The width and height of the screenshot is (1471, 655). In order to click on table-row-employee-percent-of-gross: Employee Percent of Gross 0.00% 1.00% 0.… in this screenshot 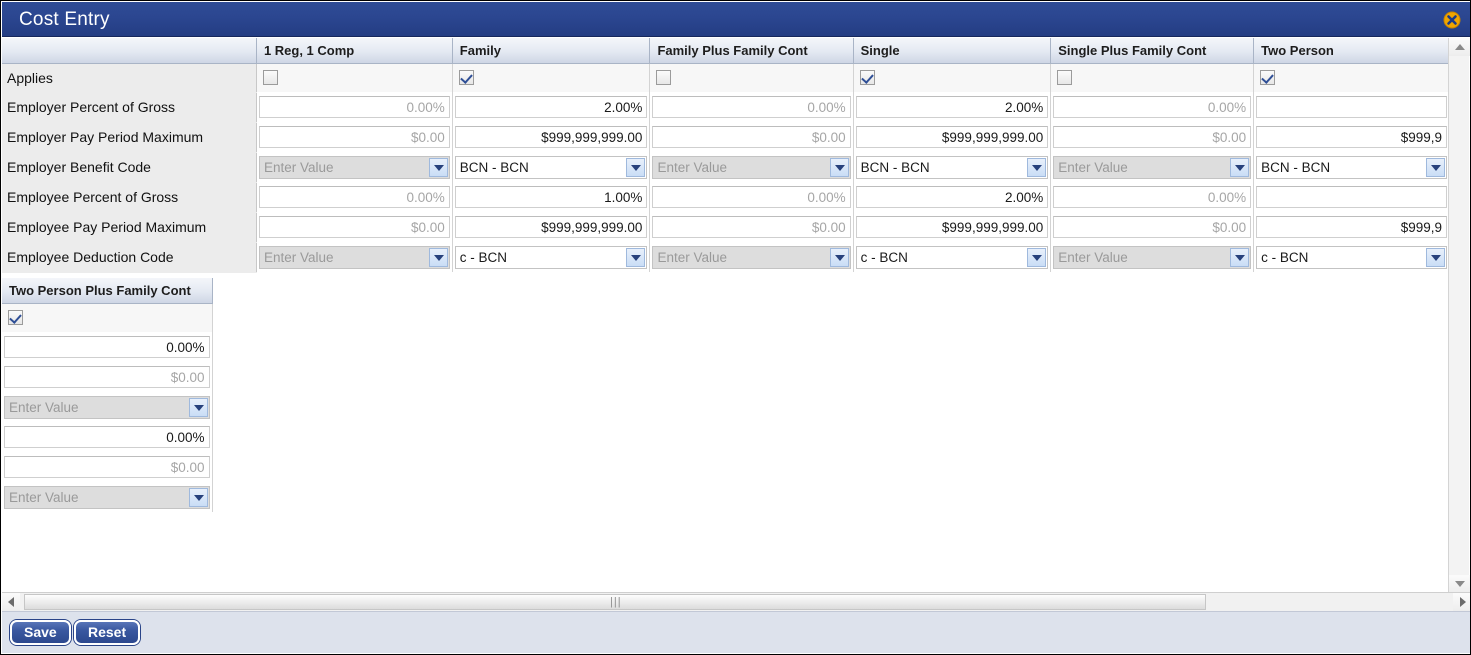, I will do `click(726, 197)`.